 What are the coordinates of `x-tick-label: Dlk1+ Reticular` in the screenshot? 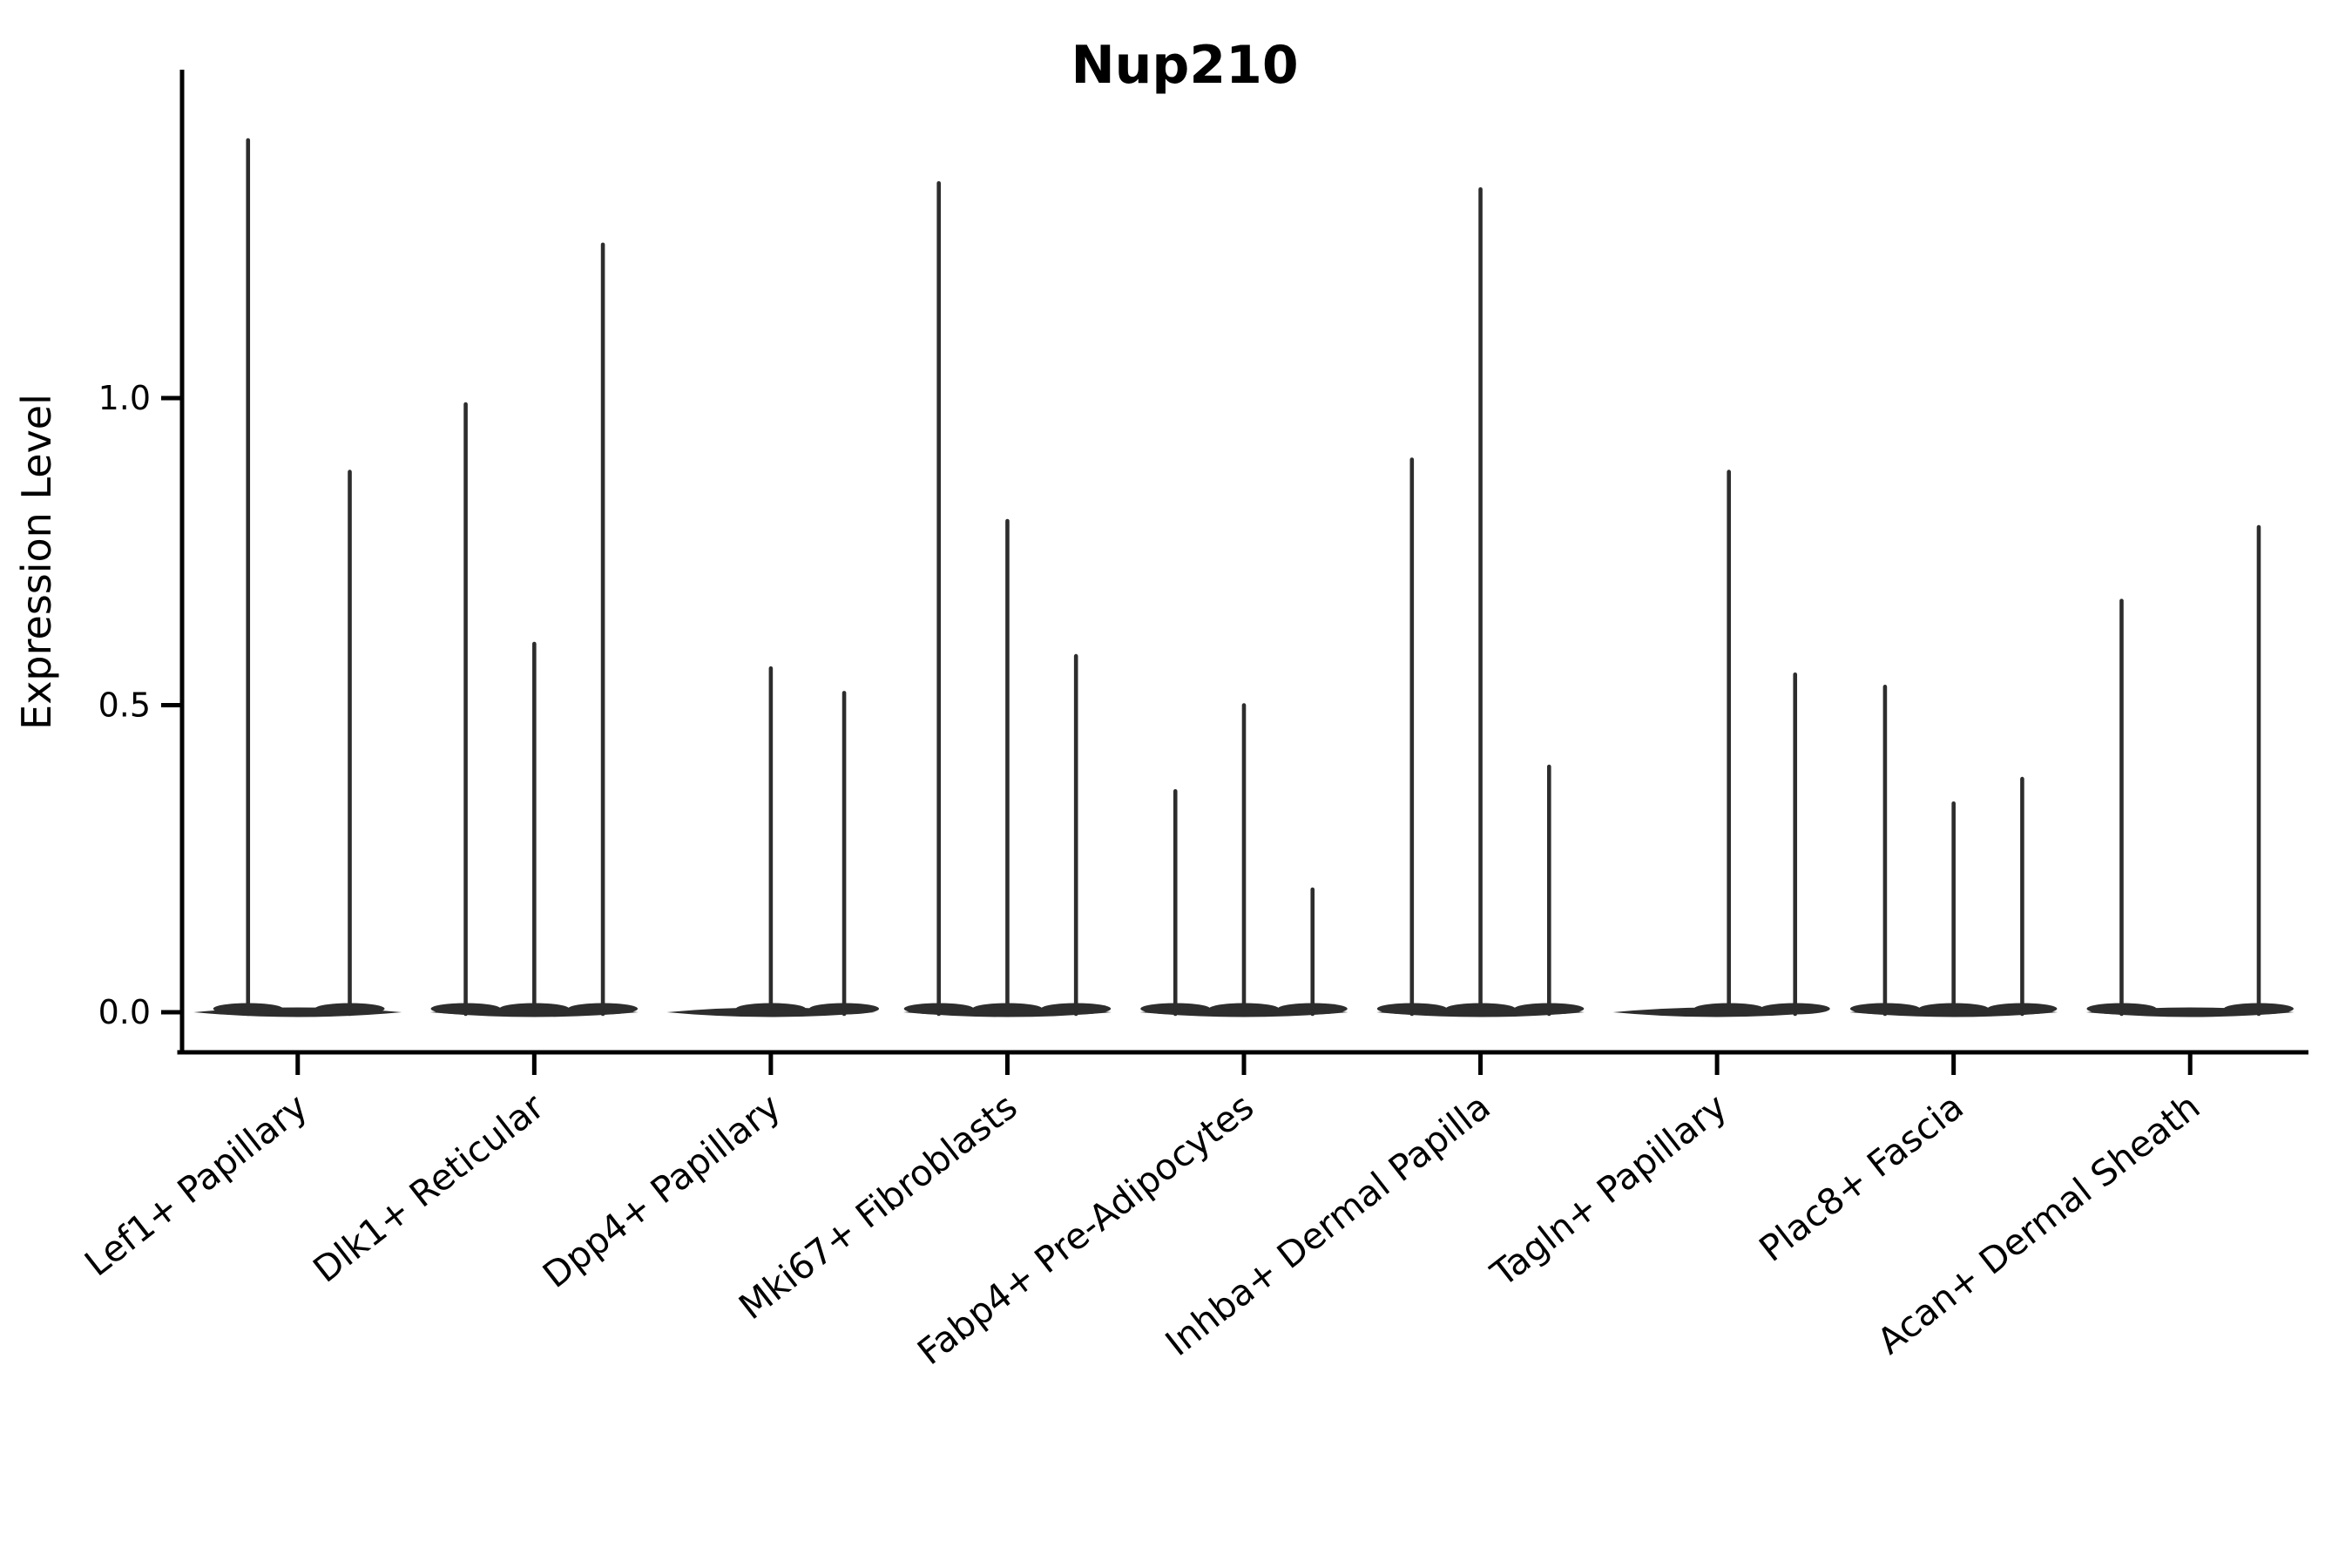 It's located at (429, 1188).